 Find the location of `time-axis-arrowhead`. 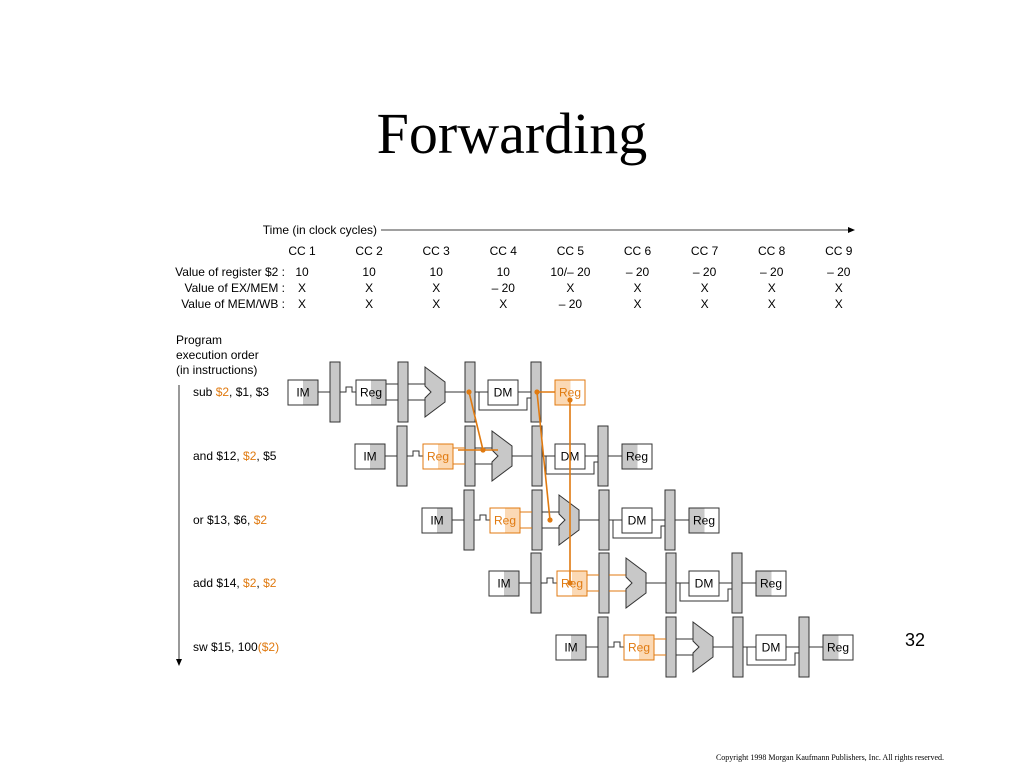

time-axis-arrowhead is located at coordinates (851, 230).